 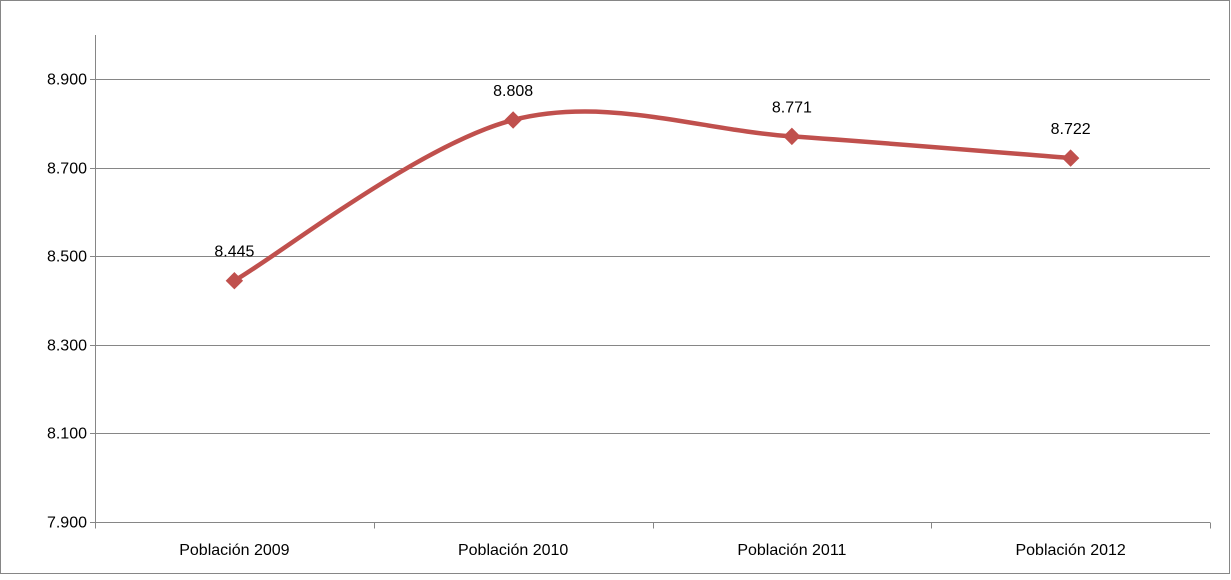 What do you see at coordinates (67, 523) in the screenshot?
I see `y-tick-label: 7.900` at bounding box center [67, 523].